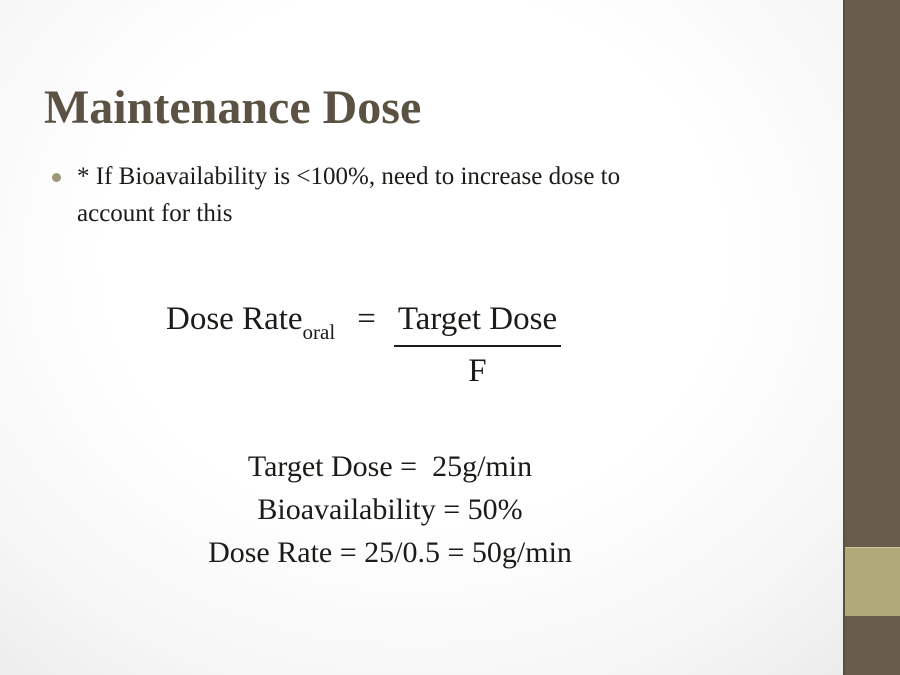 Image resolution: width=900 pixels, height=675 pixels. I want to click on slide-sidebar-band, so click(871, 337).